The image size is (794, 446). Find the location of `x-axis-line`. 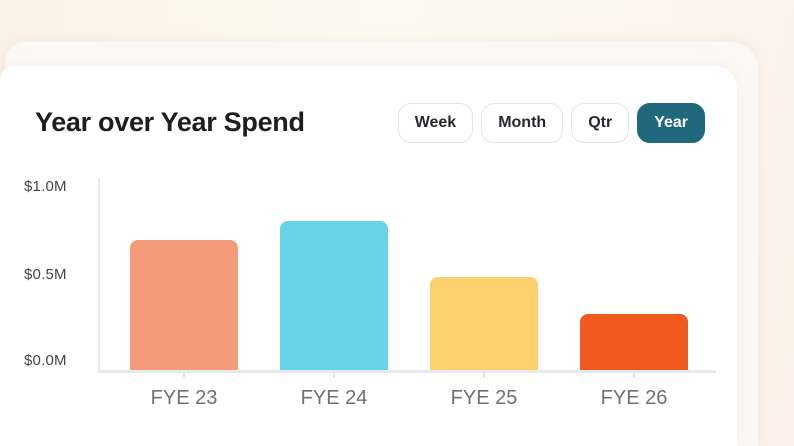

x-axis-line is located at coordinates (407, 371).